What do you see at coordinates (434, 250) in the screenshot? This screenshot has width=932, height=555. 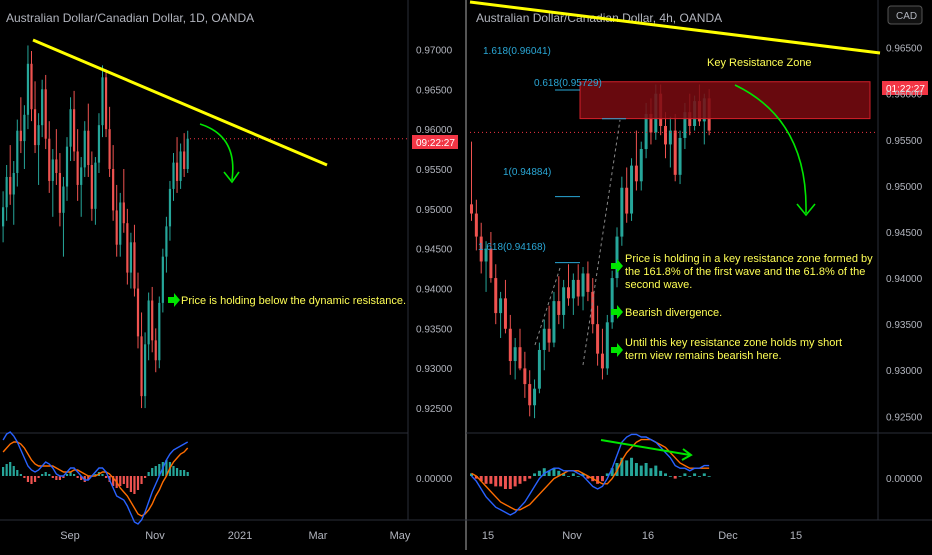 I see `left-y-tick-5: 0.94500` at bounding box center [434, 250].